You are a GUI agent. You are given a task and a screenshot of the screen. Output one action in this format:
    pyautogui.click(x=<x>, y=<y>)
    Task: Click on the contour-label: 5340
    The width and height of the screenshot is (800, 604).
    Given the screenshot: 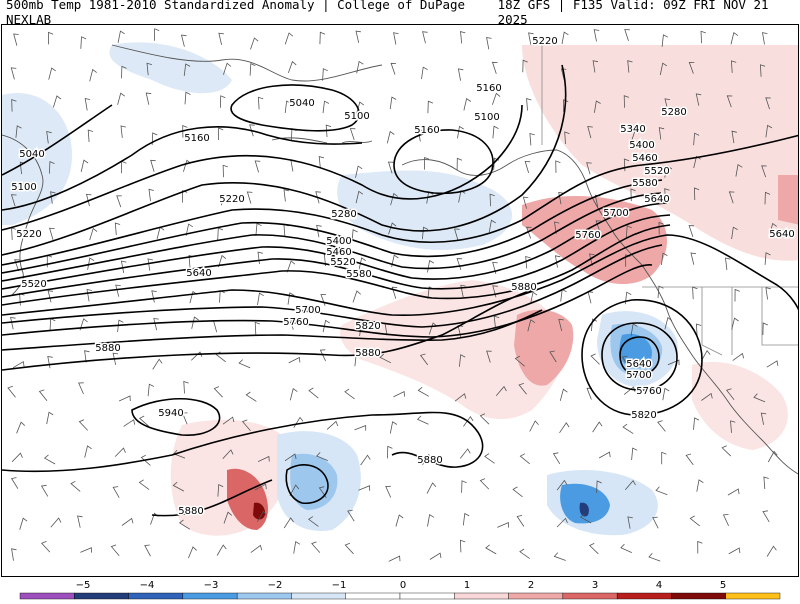 What is the action you would take?
    pyautogui.click(x=343, y=215)
    